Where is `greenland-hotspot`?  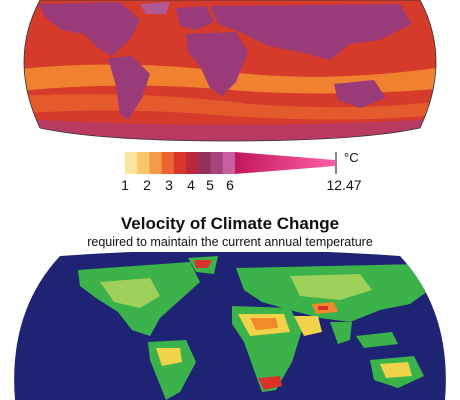 greenland-hotspot is located at coordinates (203, 264).